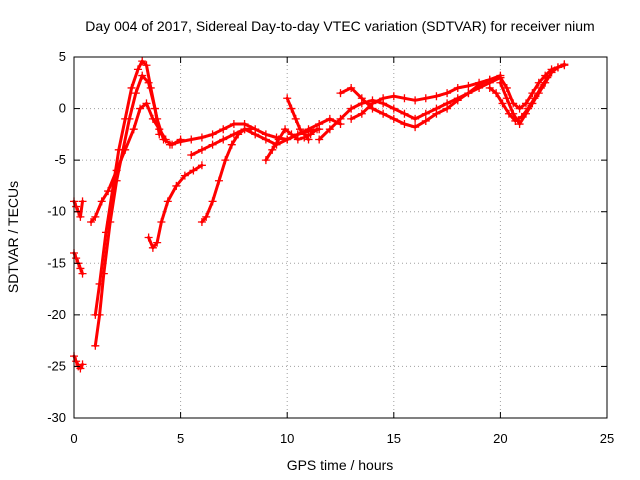 The image size is (640, 480). What do you see at coordinates (340, 465) in the screenshot?
I see `x-axis-label: GPS time / hours` at bounding box center [340, 465].